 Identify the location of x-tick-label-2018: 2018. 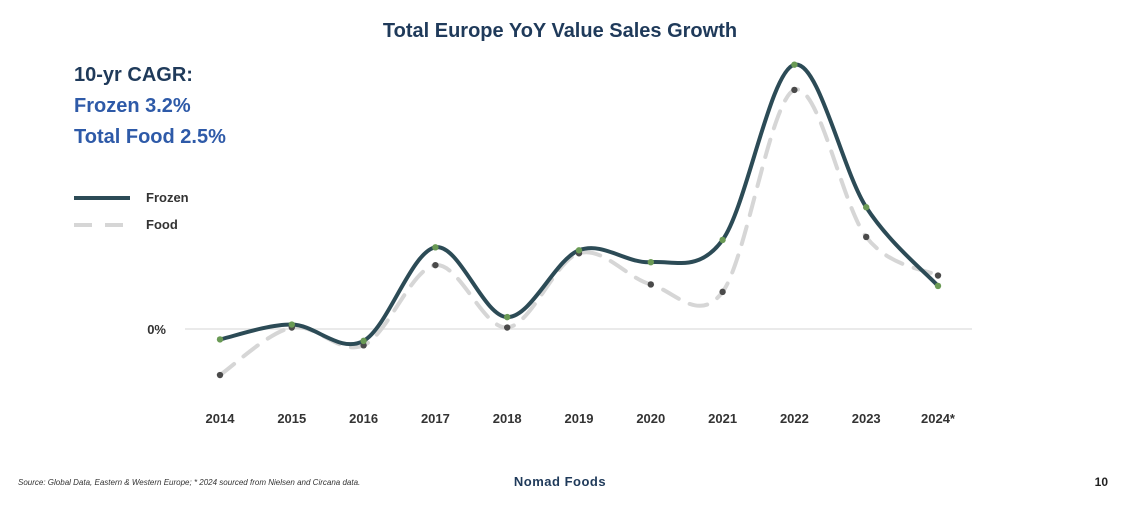
(507, 418).